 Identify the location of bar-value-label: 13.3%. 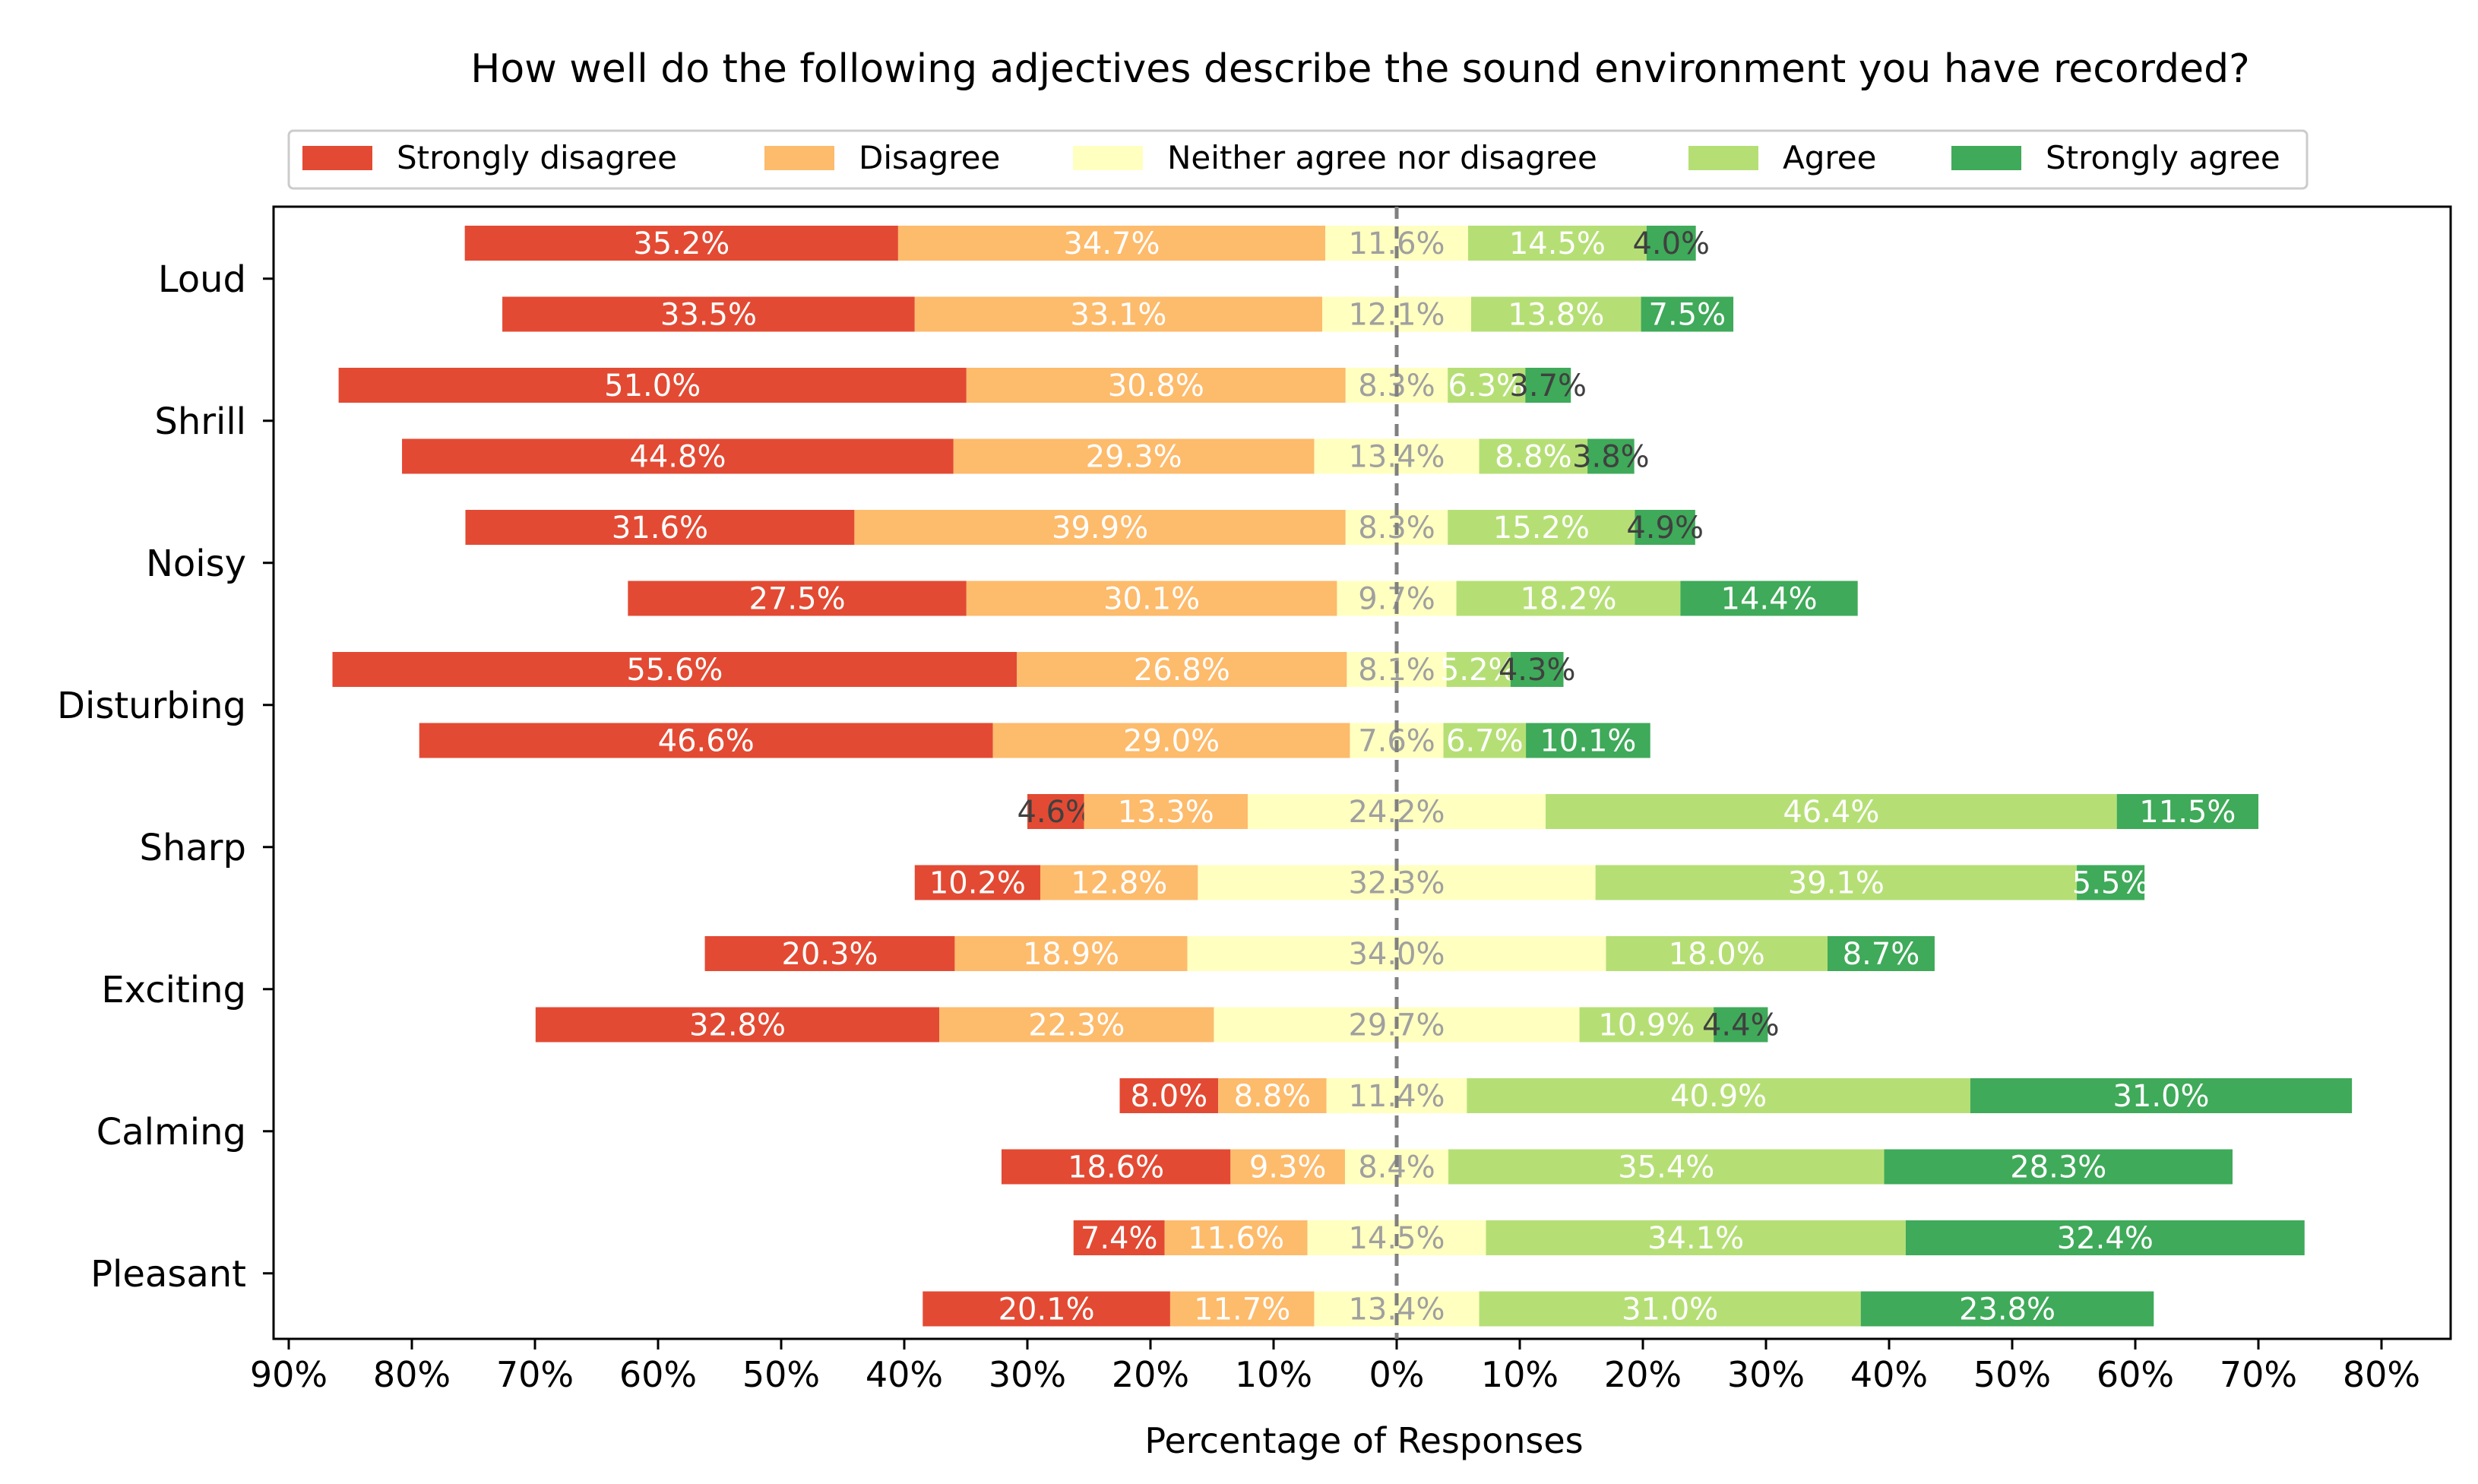
(1166, 812).